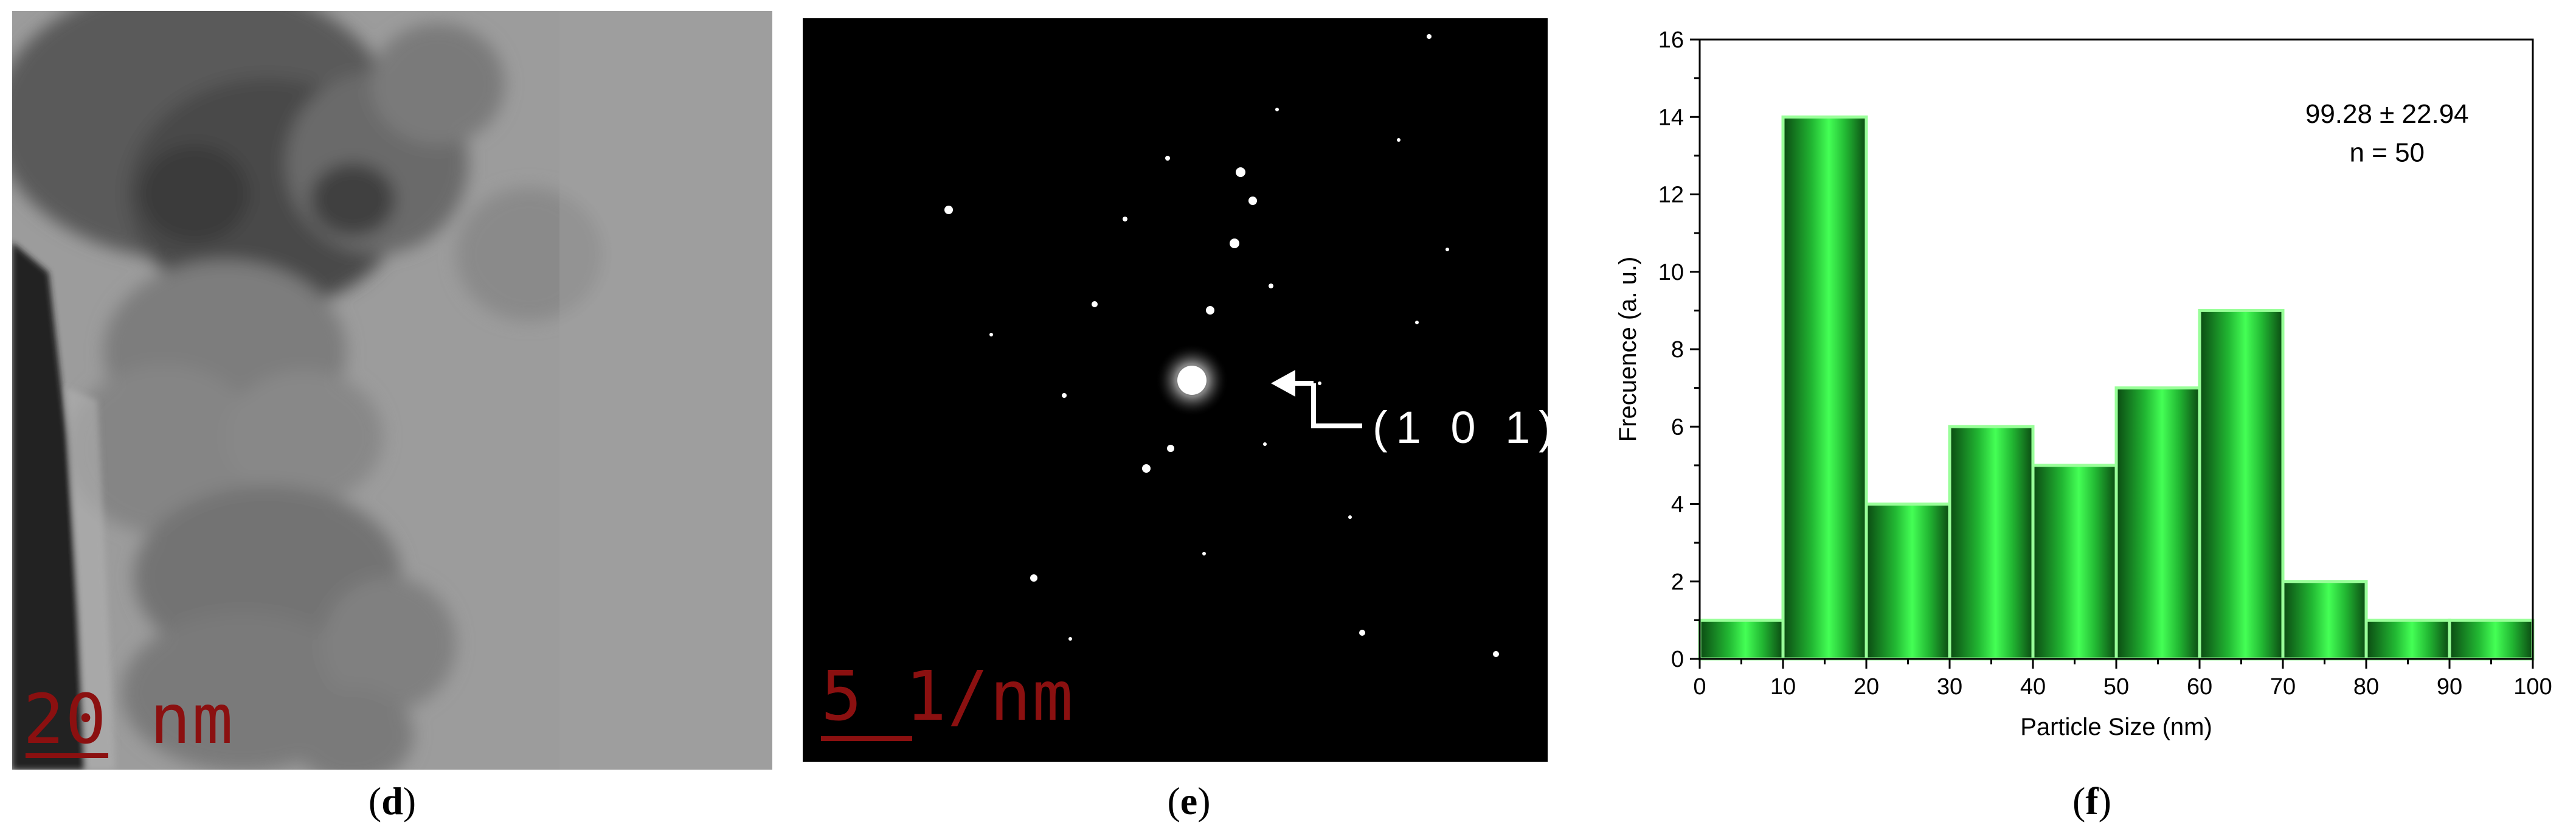 The width and height of the screenshot is (2576, 839). What do you see at coordinates (2091, 801) in the screenshot?
I see `panel-label-f: (f)` at bounding box center [2091, 801].